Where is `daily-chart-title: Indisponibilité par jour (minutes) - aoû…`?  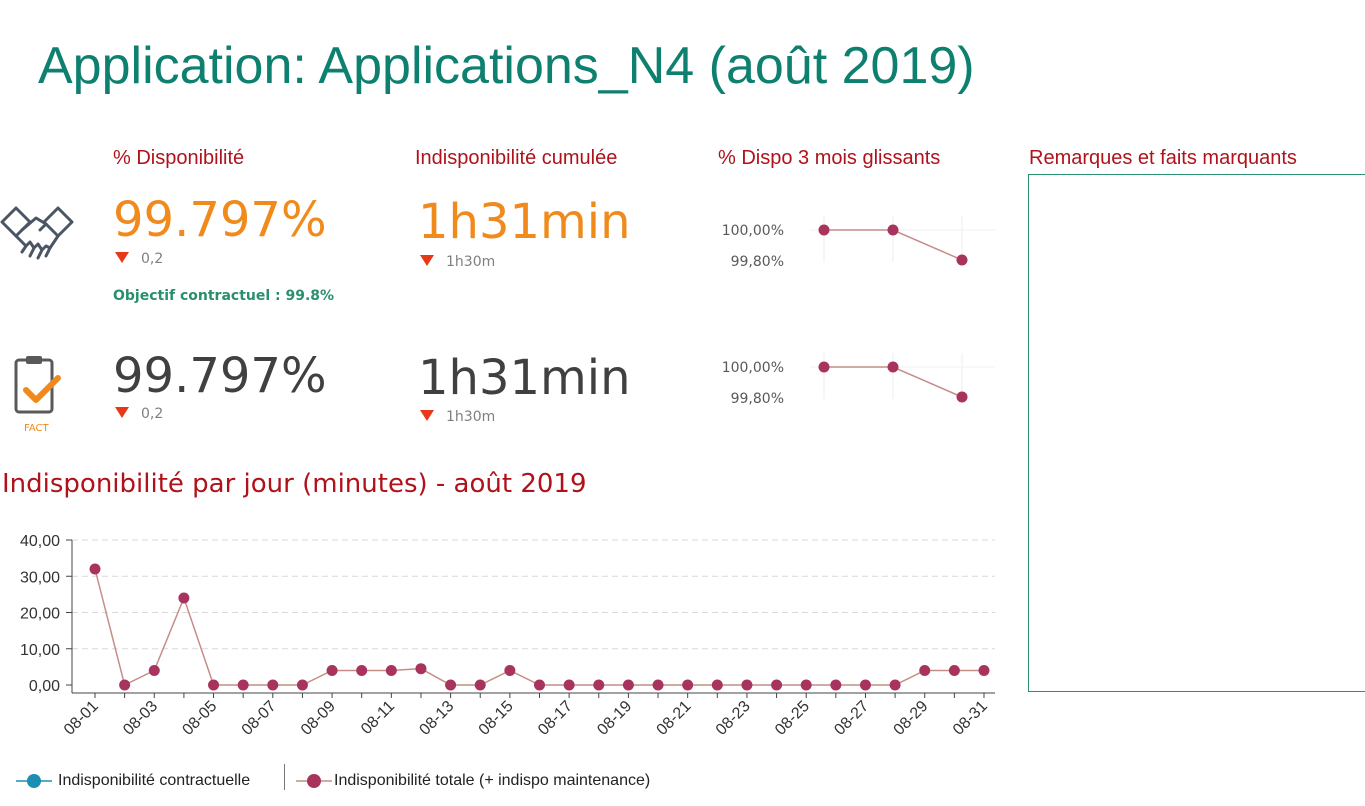 daily-chart-title: Indisponibilité par jour (minutes) - aoû… is located at coordinates (294, 484).